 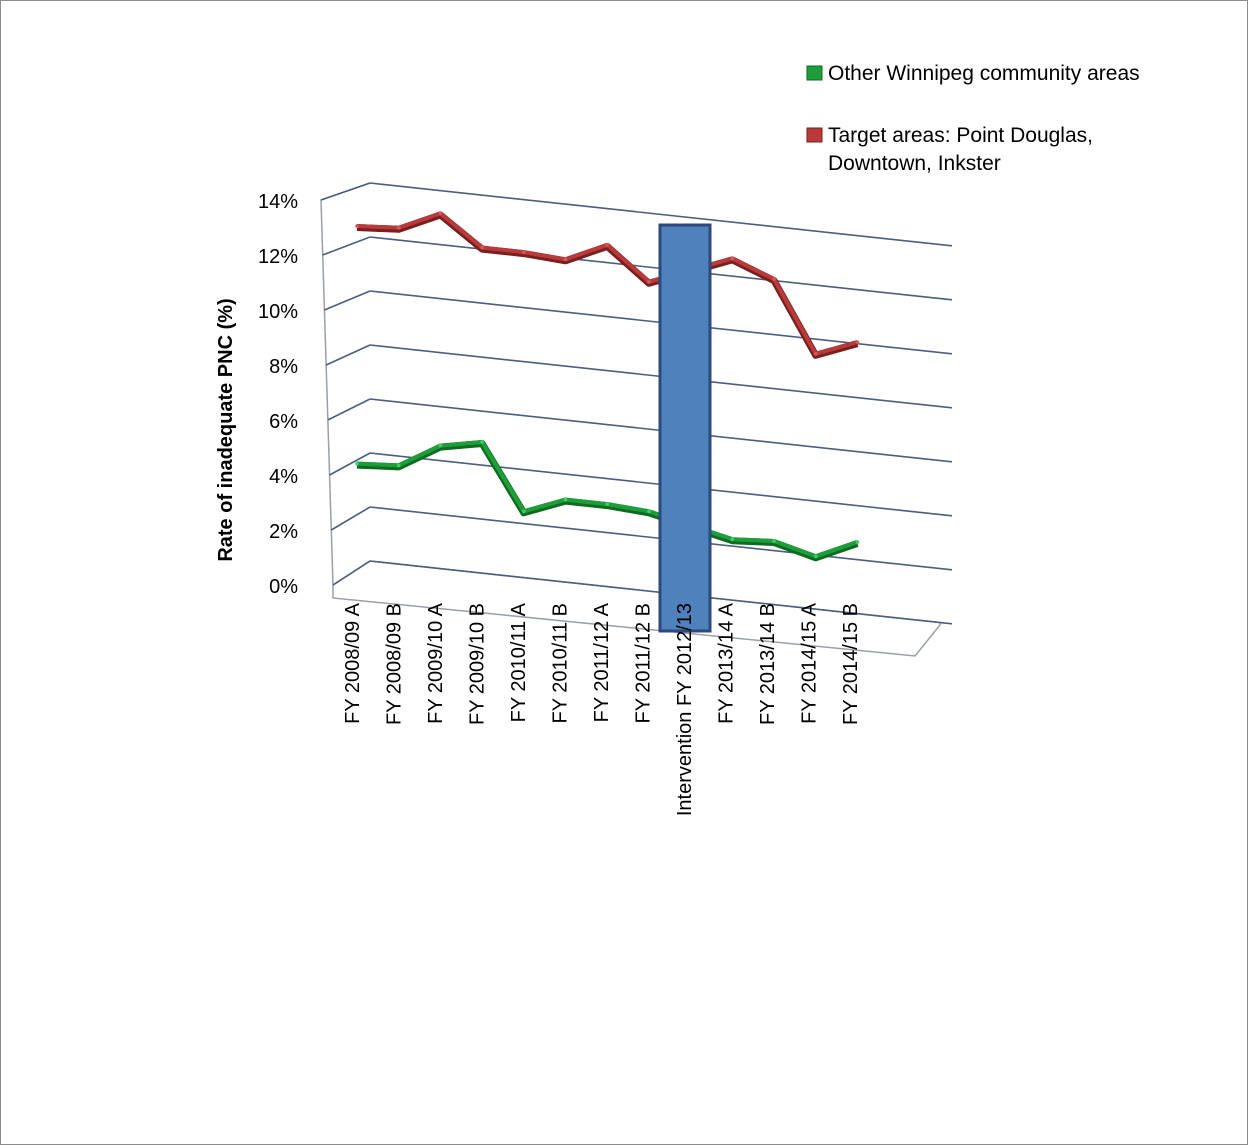 What do you see at coordinates (345, 384) in the screenshot?
I see `side-wall` at bounding box center [345, 384].